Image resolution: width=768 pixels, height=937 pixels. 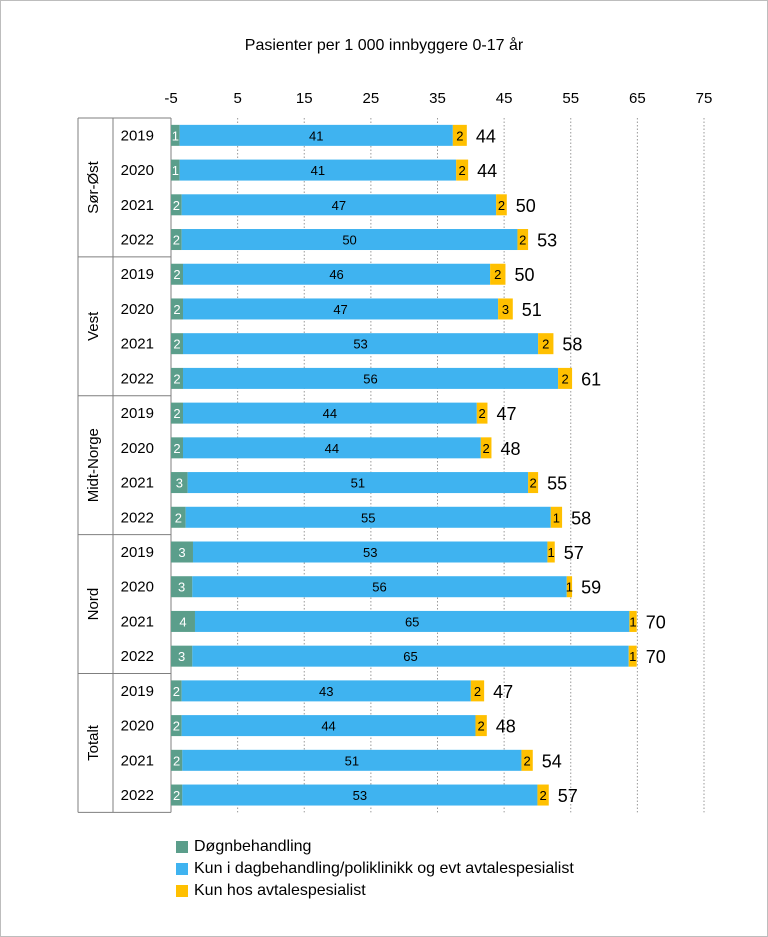 I want to click on bar-data-label: 43, so click(x=326, y=691).